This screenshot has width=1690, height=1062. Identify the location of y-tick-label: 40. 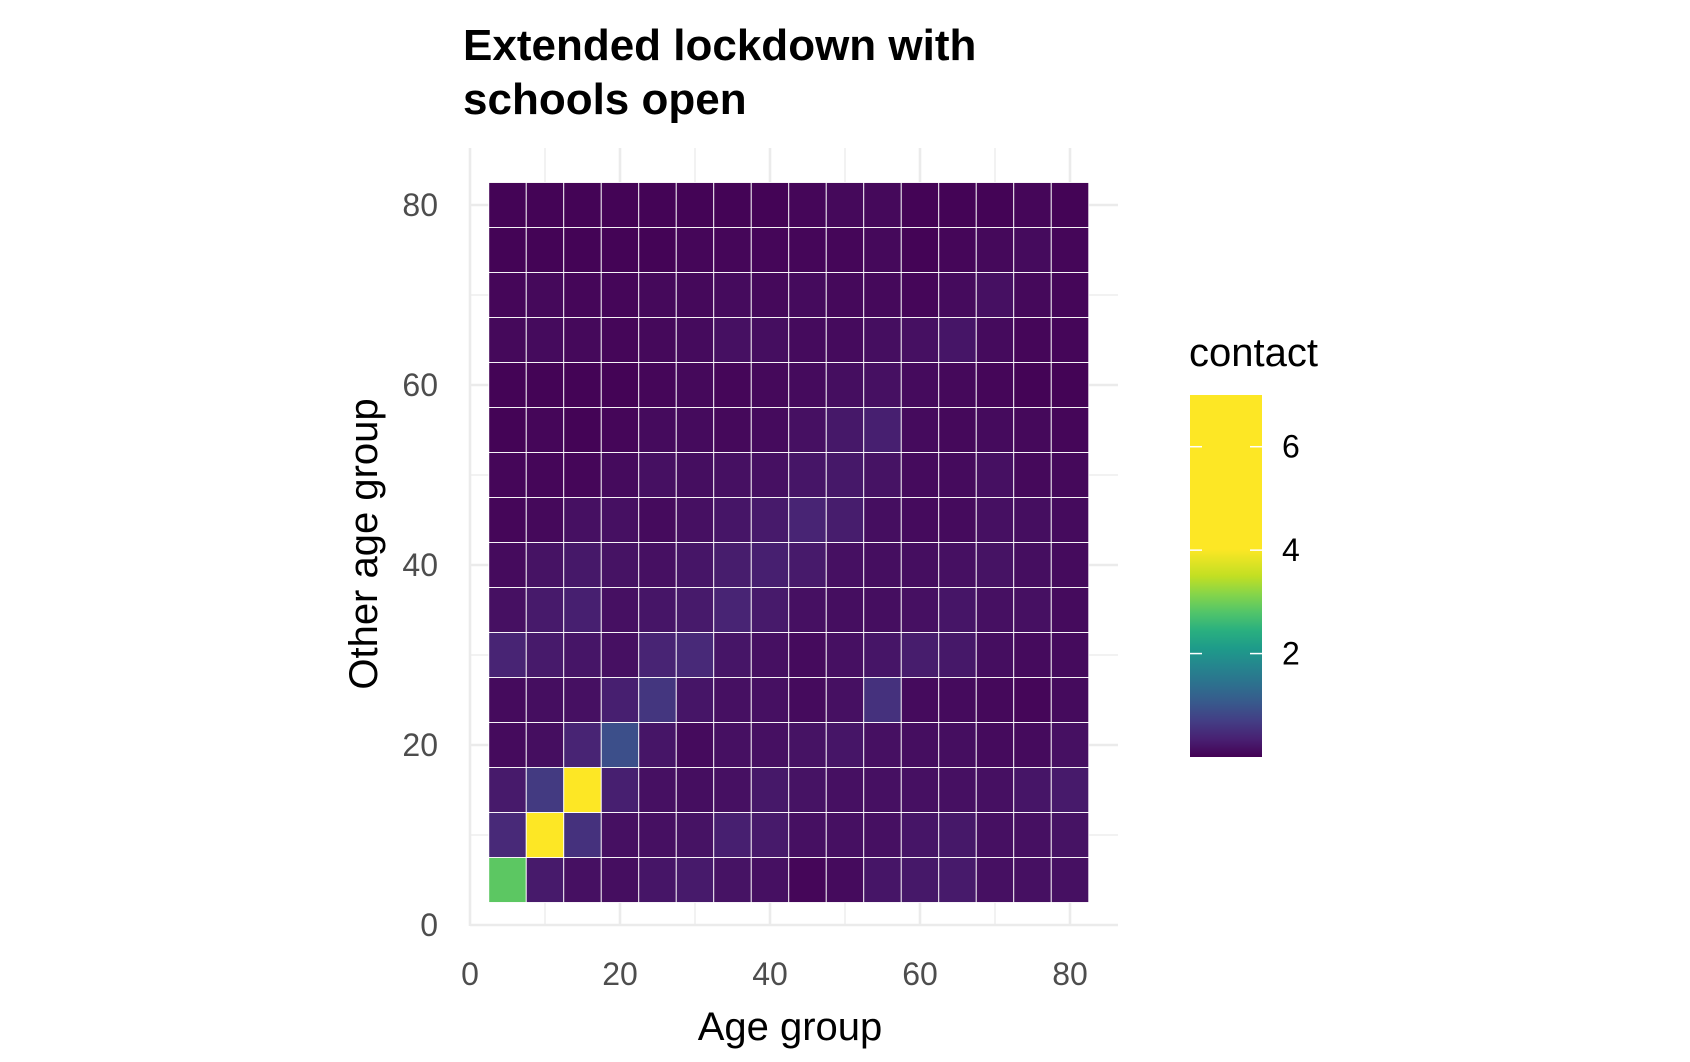
(420, 565).